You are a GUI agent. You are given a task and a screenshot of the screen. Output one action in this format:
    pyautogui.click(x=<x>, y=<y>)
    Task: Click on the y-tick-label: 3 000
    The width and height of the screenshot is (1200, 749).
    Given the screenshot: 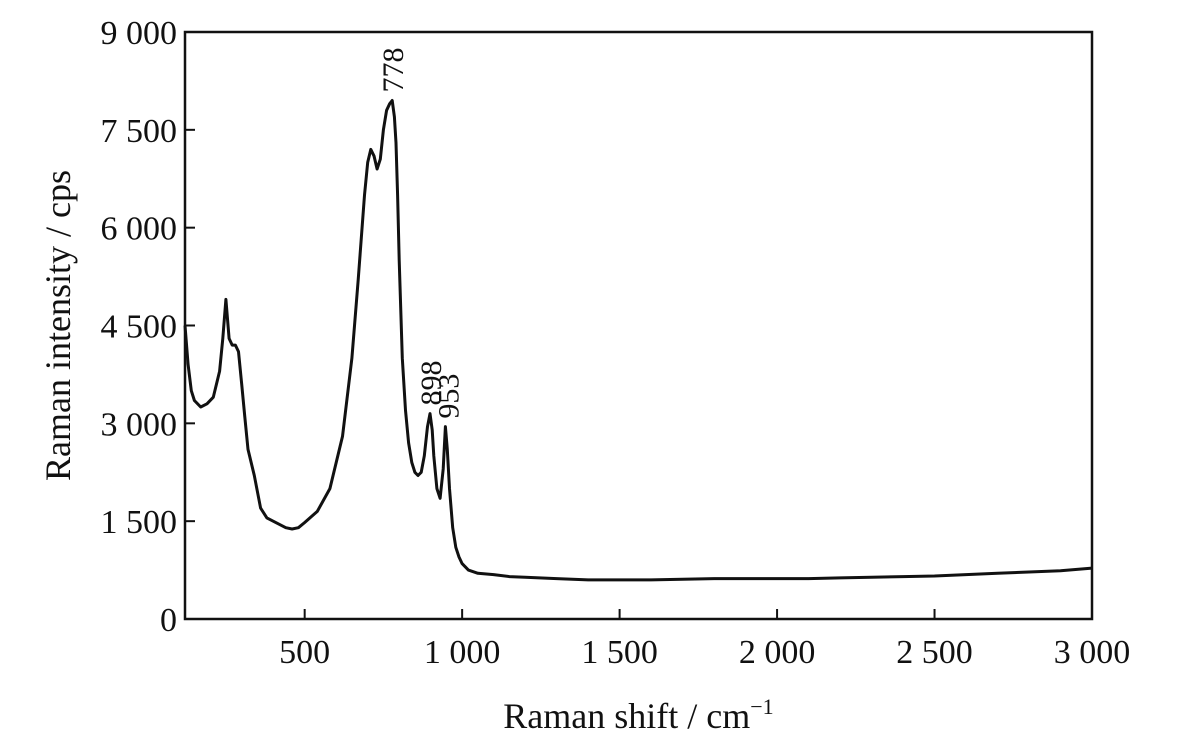 What is the action you would take?
    pyautogui.click(x=139, y=424)
    